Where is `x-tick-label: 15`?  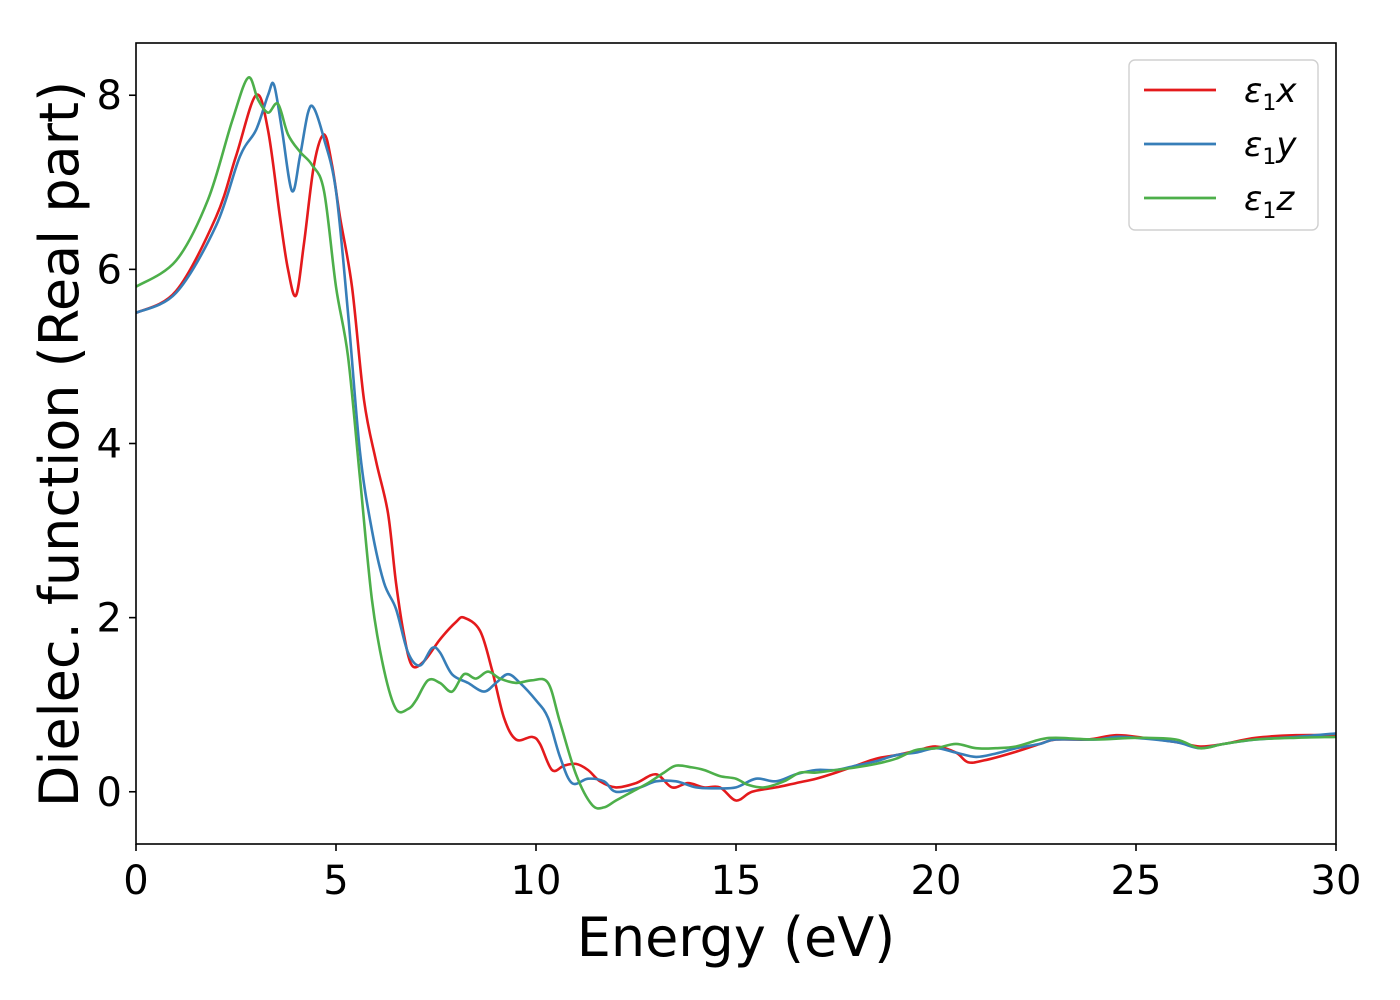
x-tick-label: 15 is located at coordinates (736, 881).